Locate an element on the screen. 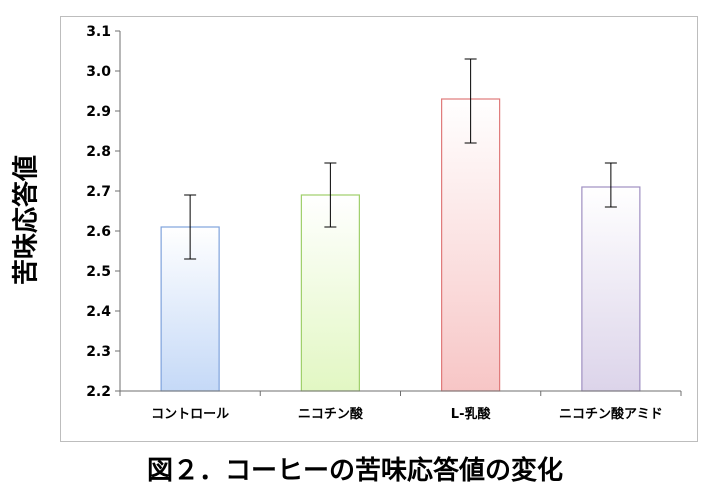 This screenshot has width=710, height=502. y-tick-label: 2.6 is located at coordinates (98, 232).